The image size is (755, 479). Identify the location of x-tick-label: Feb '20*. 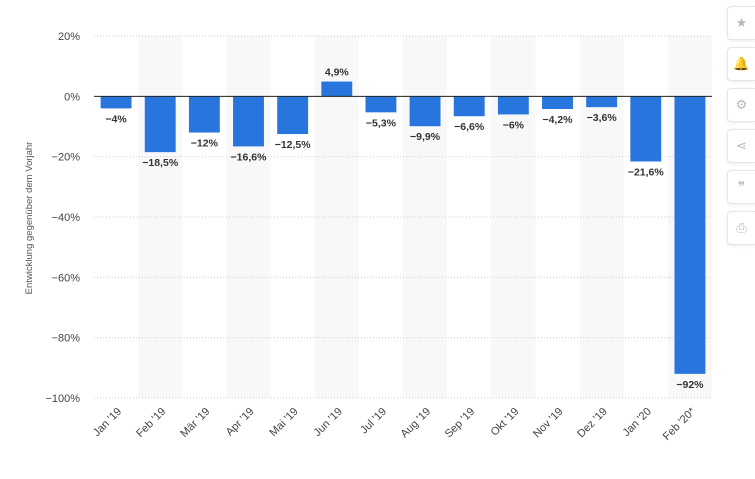
(680, 424).